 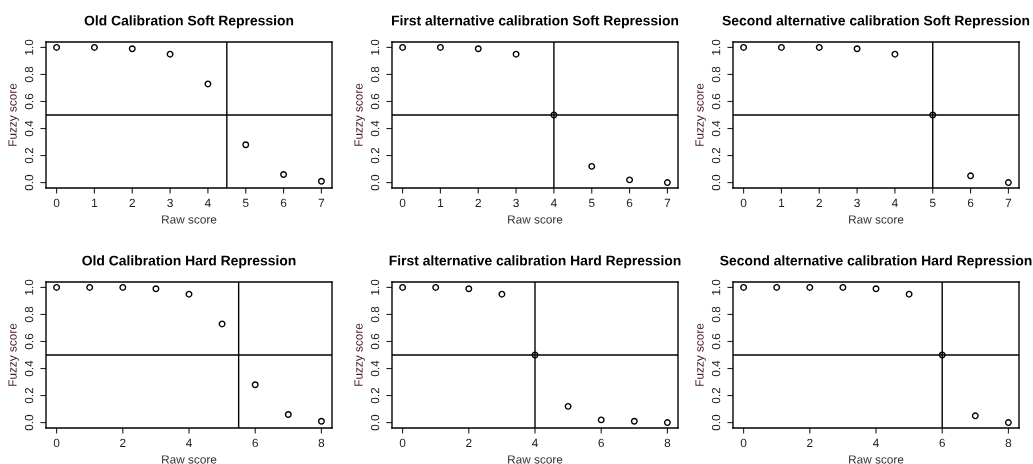 I want to click on chart-title: Old Calibration Hard Repression, so click(x=189, y=262).